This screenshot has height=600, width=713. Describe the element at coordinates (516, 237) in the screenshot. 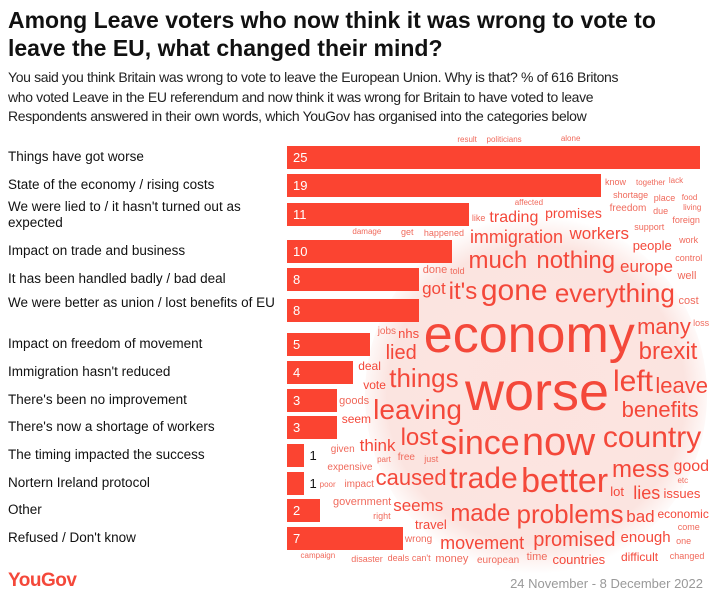

I see `word-cloud-word: immigration` at that location.